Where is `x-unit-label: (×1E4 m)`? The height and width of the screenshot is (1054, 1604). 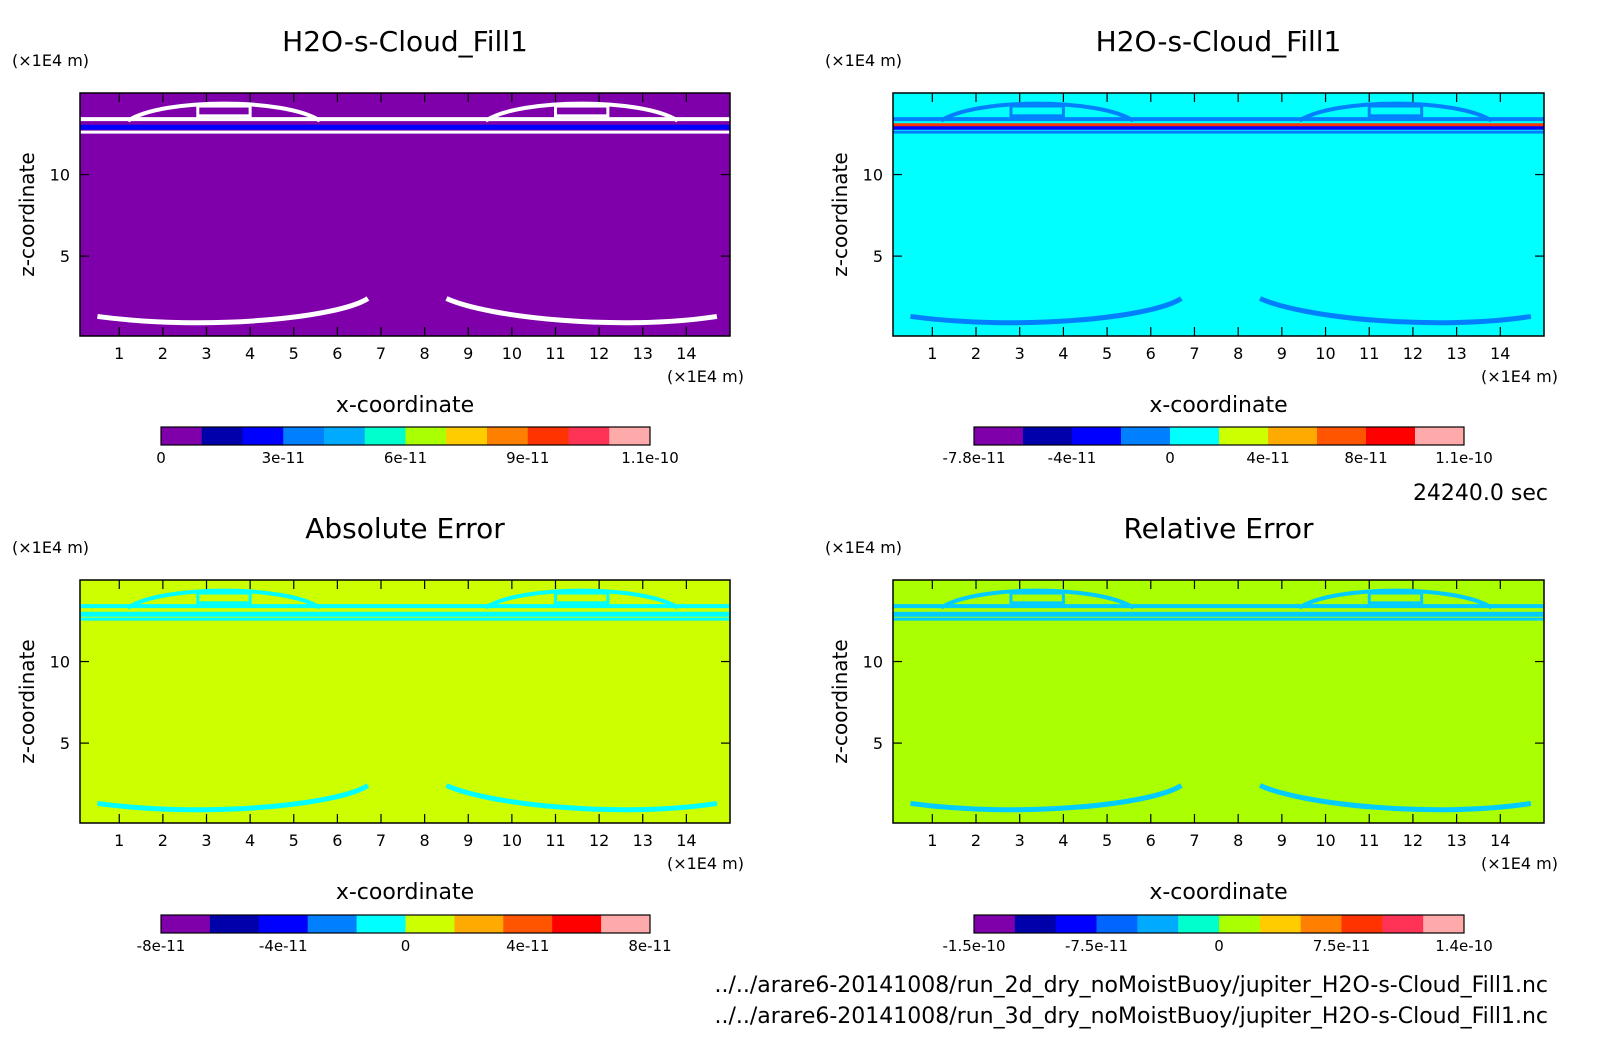 x-unit-label: (×1E4 m) is located at coordinates (705, 376).